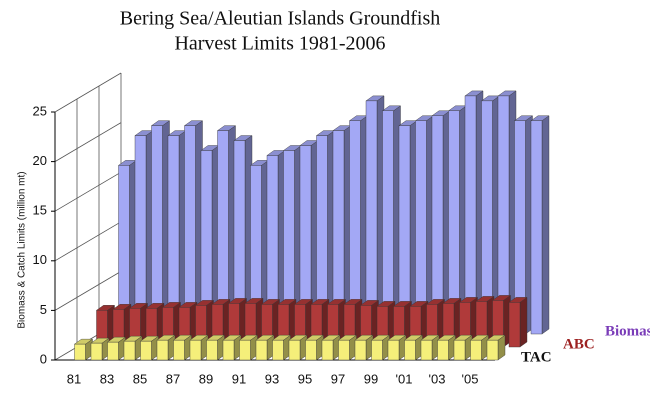  I want to click on x-tick-label: 81, so click(74, 378).